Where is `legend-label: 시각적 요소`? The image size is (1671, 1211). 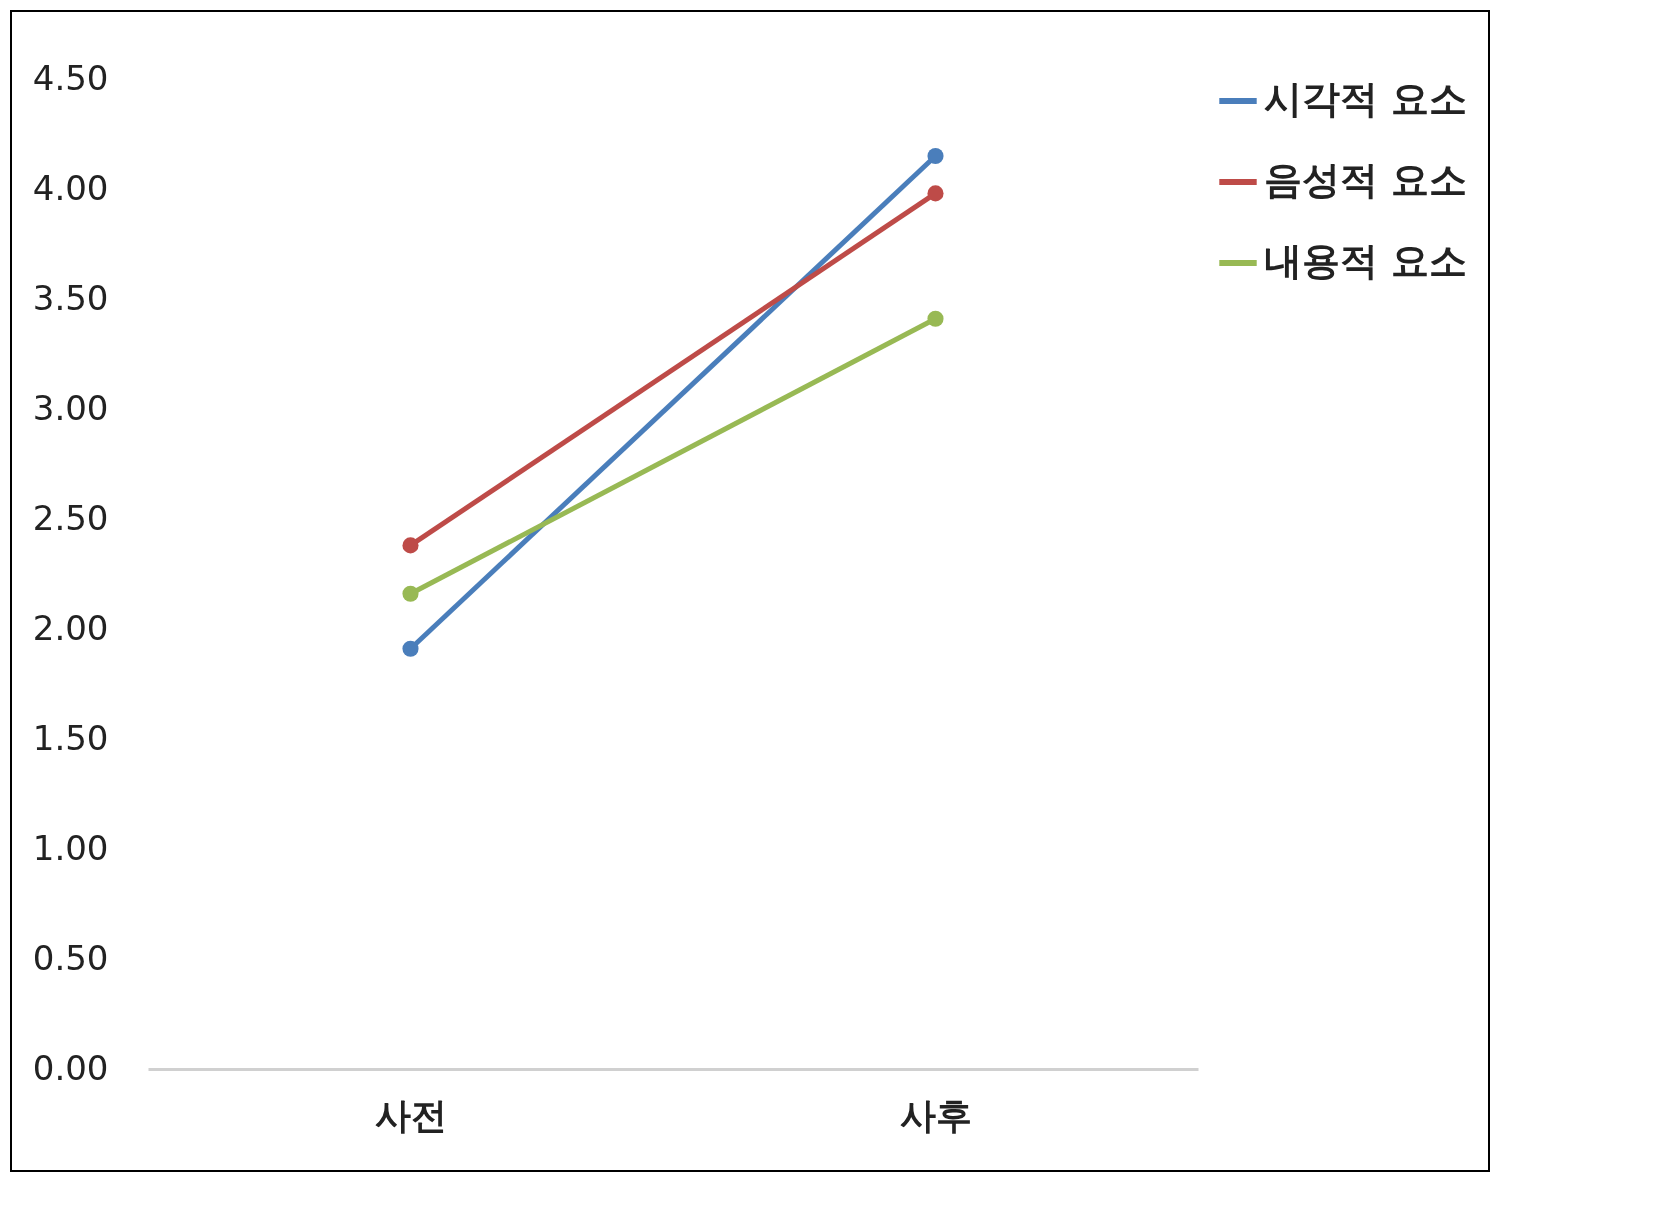
legend-label: 시각적 요소 is located at coordinates (1366, 99).